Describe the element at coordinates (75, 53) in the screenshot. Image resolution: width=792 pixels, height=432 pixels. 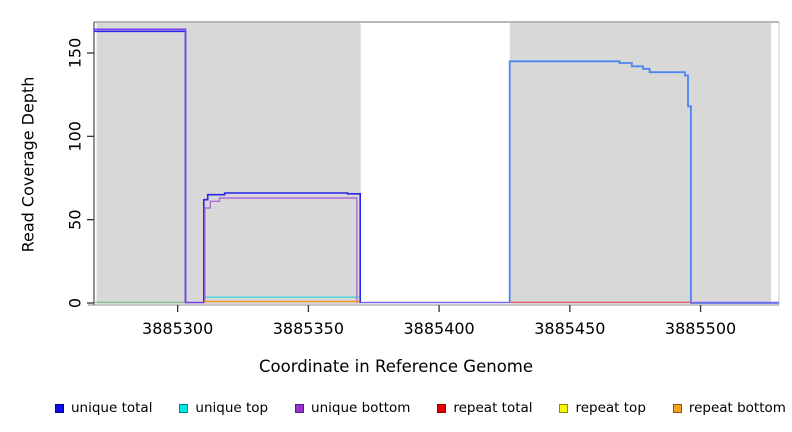
I see `y-tick-label: 150` at that location.